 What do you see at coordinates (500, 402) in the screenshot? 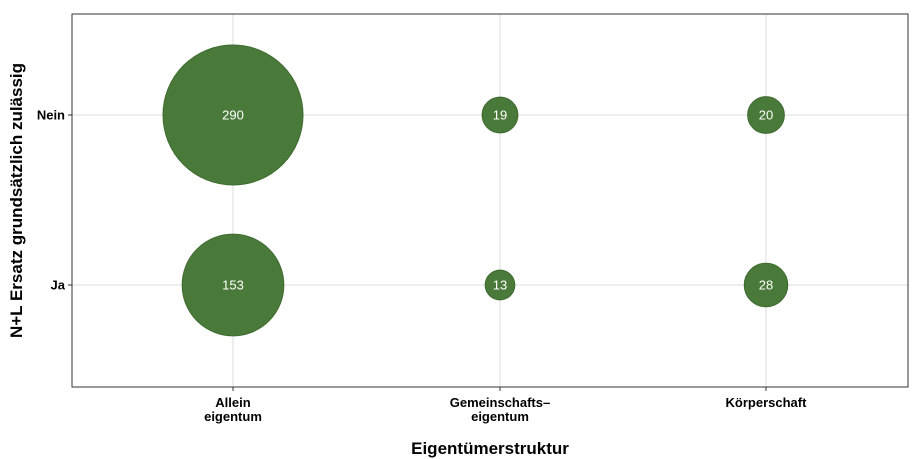
I see `x-tick-label-1-0: Gemeinschafts–` at bounding box center [500, 402].